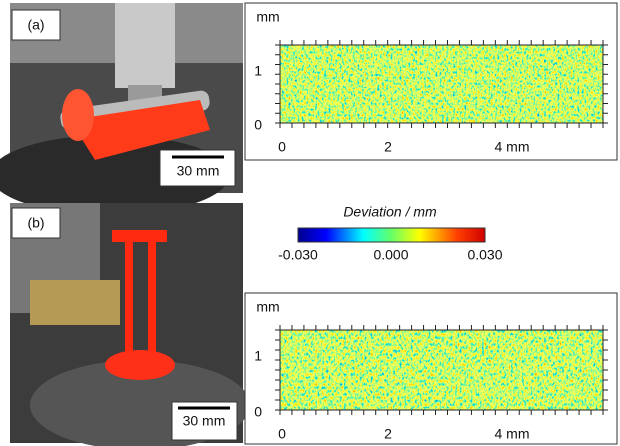 Image resolution: width=620 pixels, height=446 pixels. Describe the element at coordinates (390, 255) in the screenshot. I see `colorbar-label: 0.000` at that location.